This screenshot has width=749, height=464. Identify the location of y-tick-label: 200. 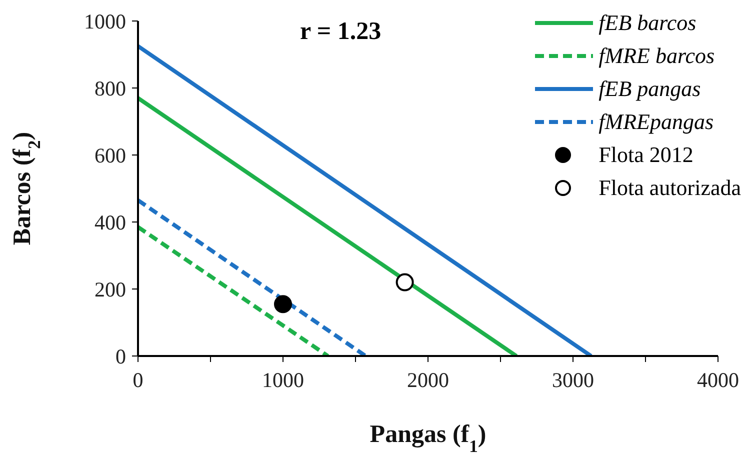
(110, 289).